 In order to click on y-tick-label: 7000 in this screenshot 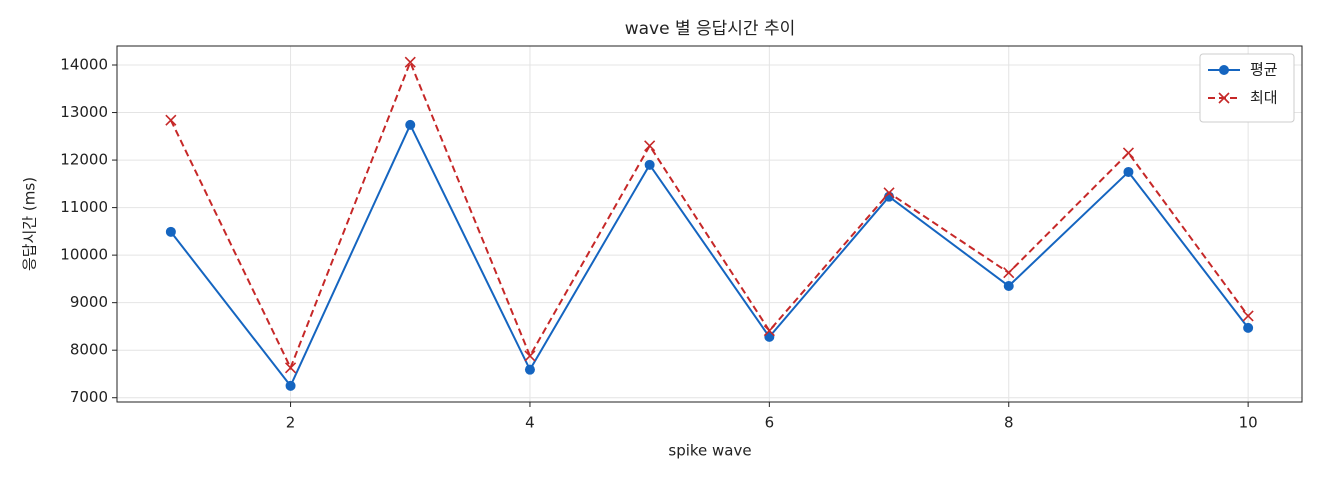, I will do `click(89, 397)`.